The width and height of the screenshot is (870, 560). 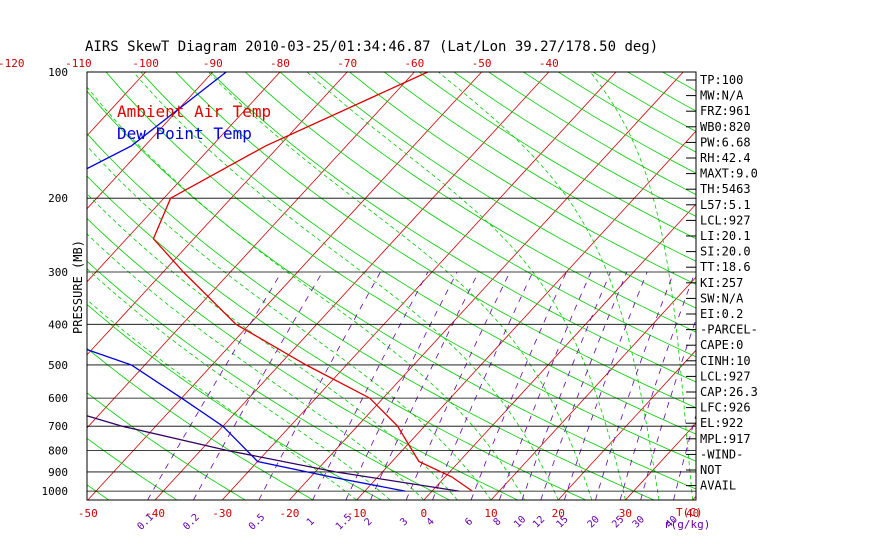 I want to click on temp-tick-top: -100, so click(x=145, y=63).